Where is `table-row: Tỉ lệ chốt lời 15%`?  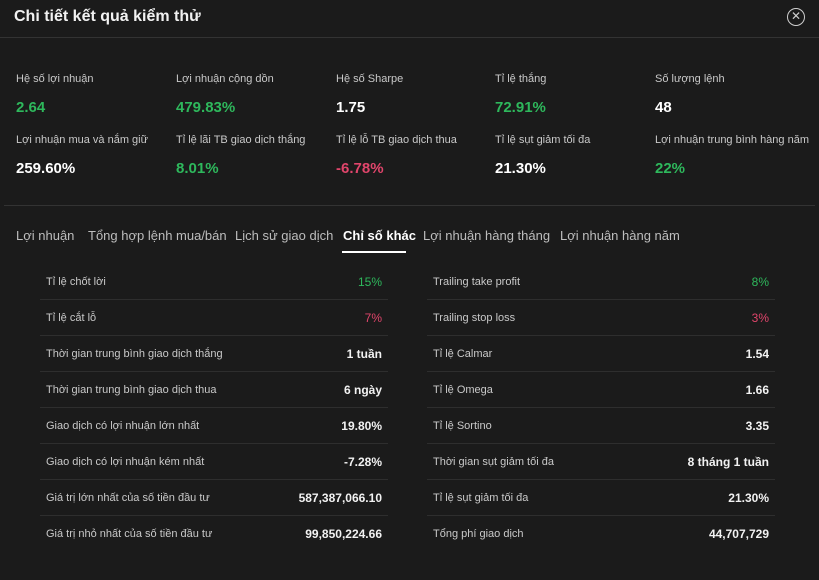 table-row: Tỉ lệ chốt lời 15% is located at coordinates (214, 282).